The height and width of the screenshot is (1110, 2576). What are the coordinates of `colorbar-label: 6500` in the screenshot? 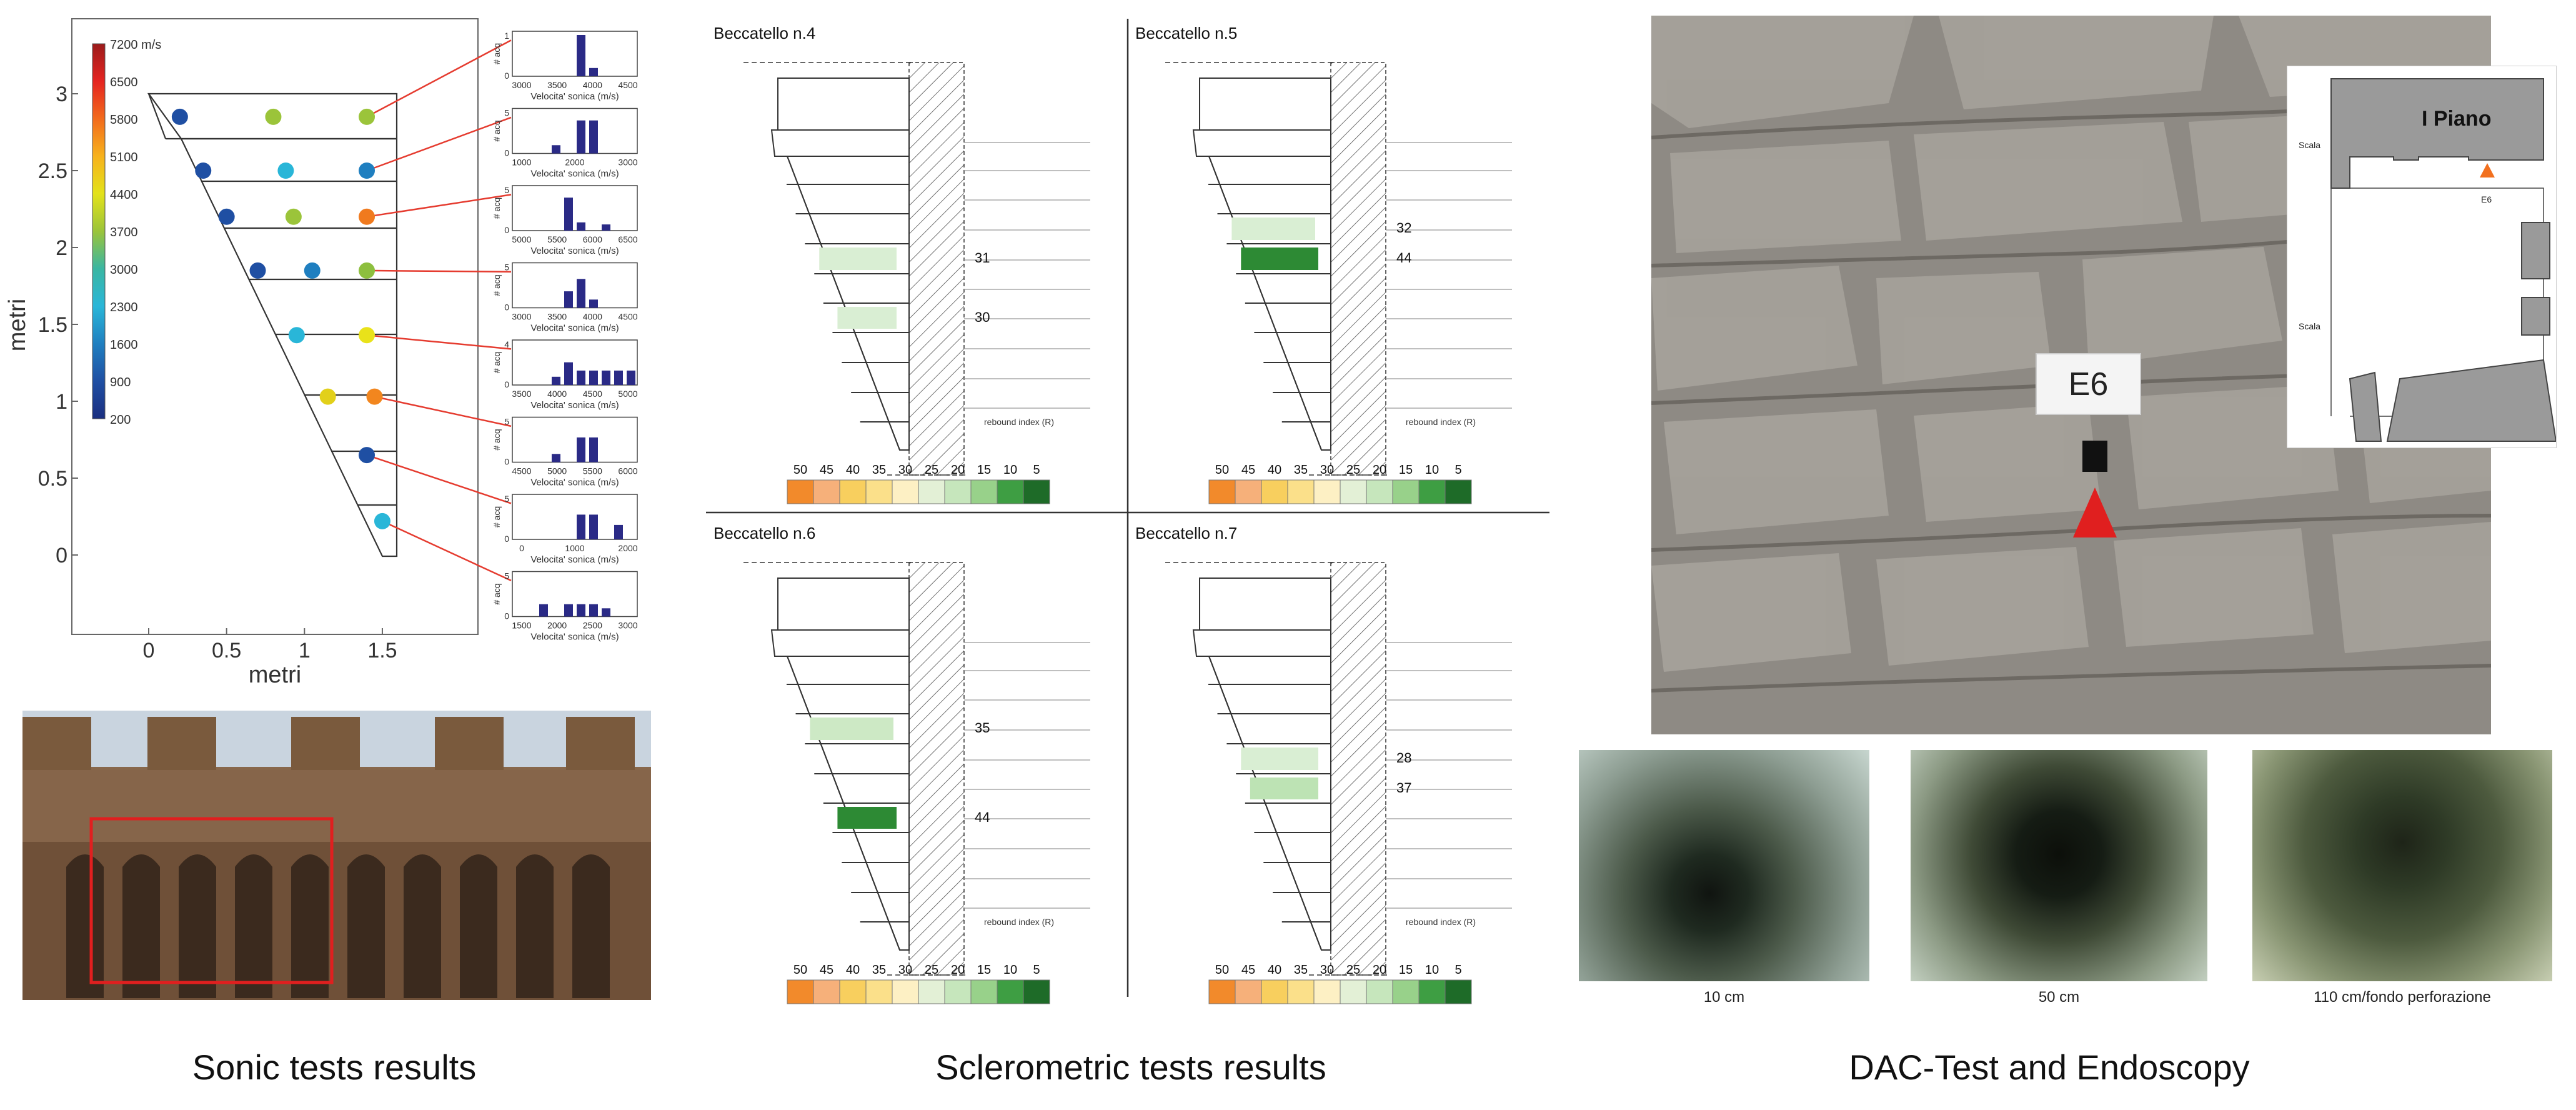 It's located at (124, 82).